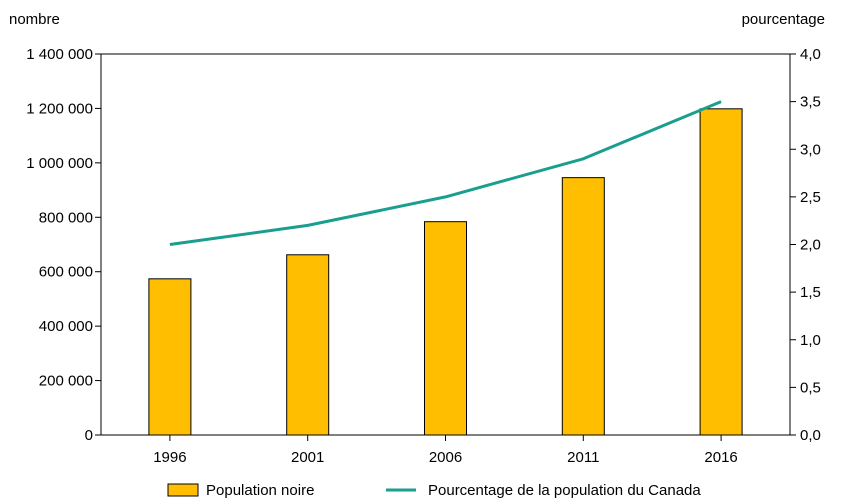  Describe the element at coordinates (783, 19) in the screenshot. I see `y-axis-title-right: pourcentage` at that location.